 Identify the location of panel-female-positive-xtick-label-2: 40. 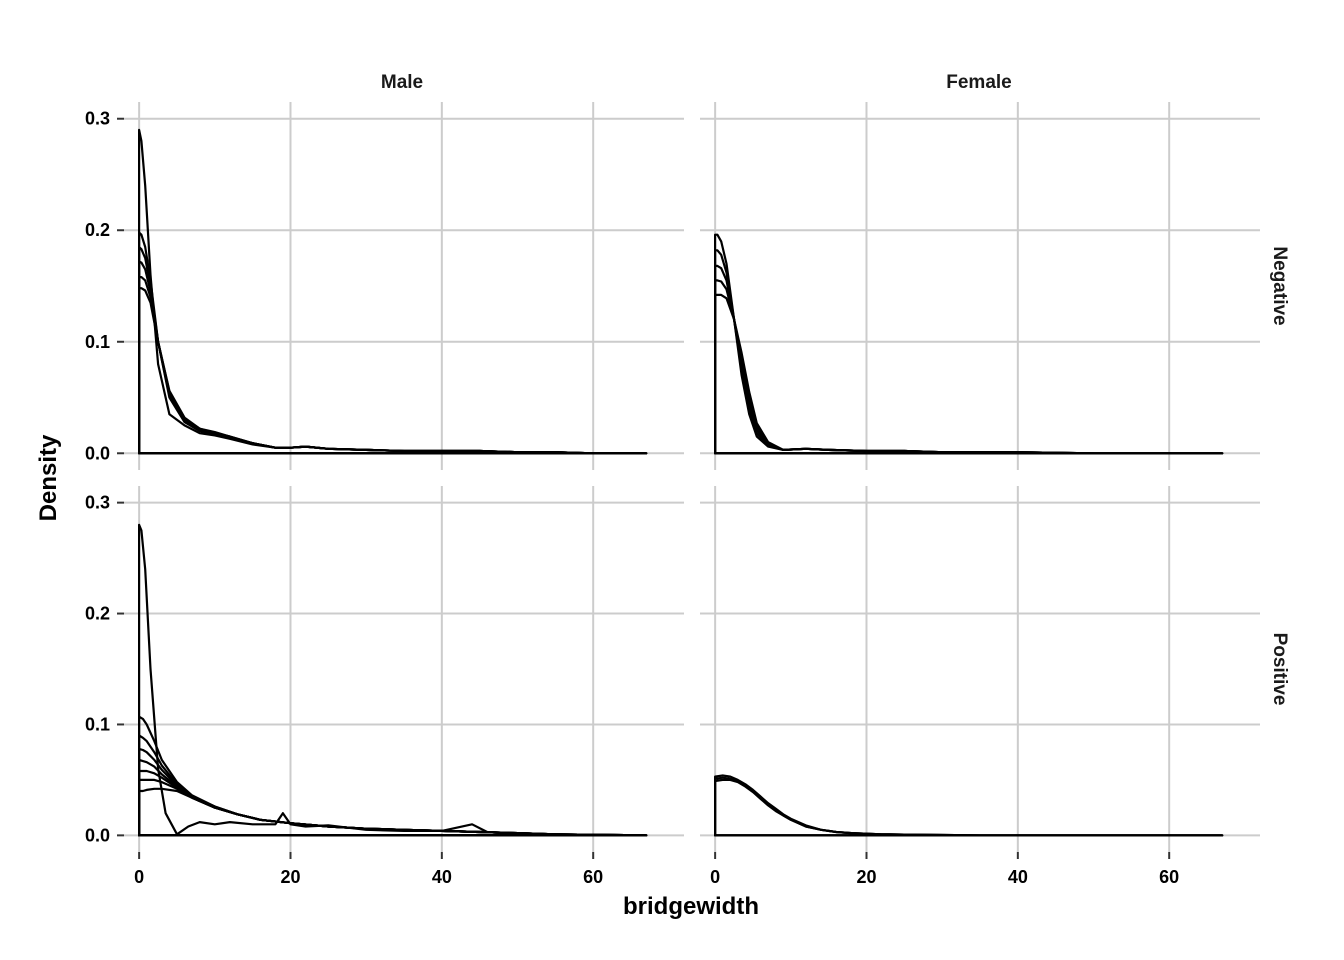
(1018, 877).